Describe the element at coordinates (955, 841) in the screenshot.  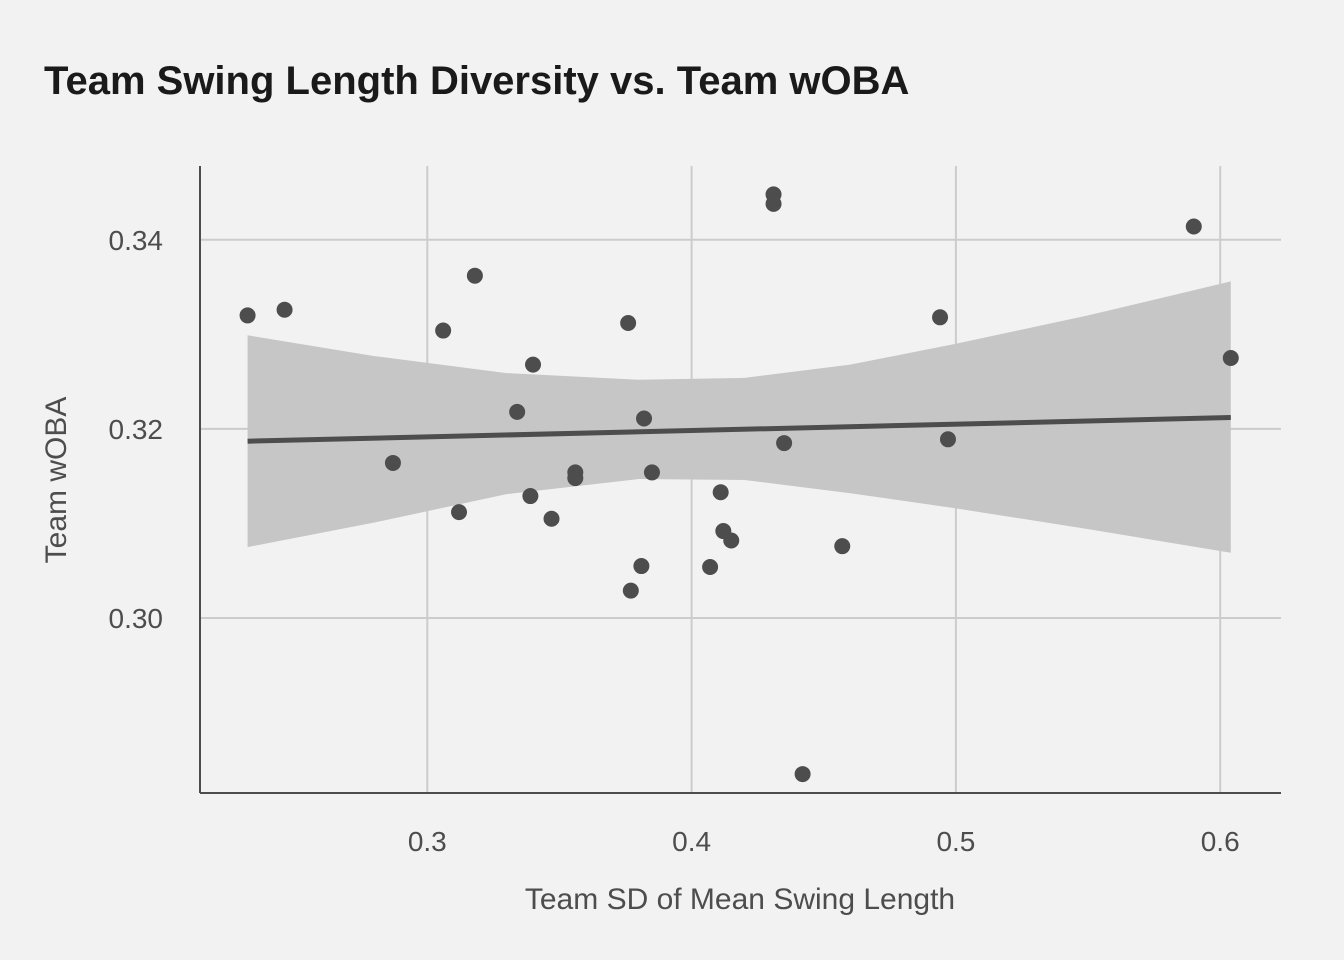
I see `x-tick-label-2: 0.5` at that location.